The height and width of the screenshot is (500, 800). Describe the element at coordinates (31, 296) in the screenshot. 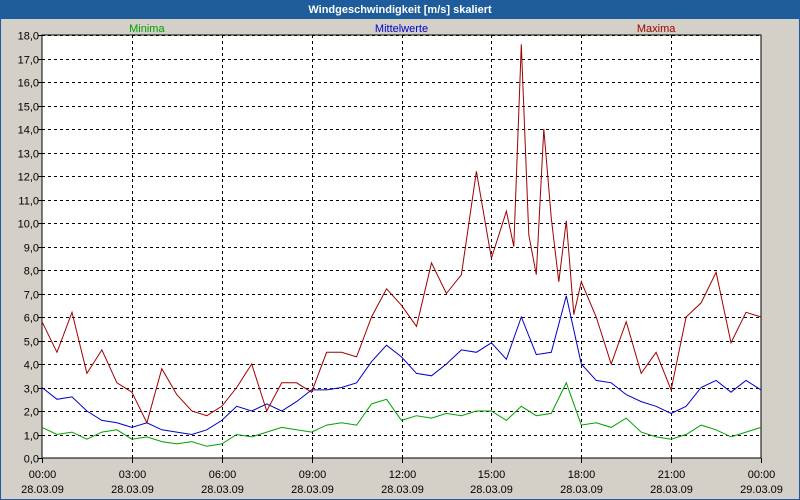

I see `y-tick-label: 7,0` at that location.